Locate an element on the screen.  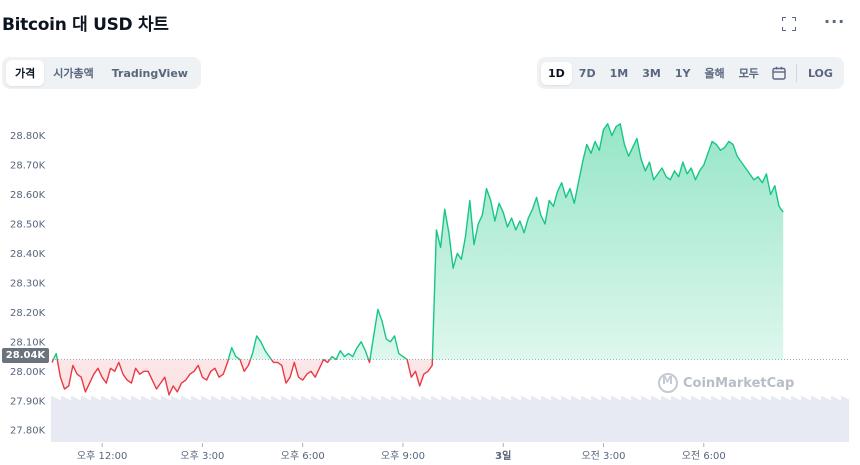
y-tick-label: 28.10K is located at coordinates (28, 342).